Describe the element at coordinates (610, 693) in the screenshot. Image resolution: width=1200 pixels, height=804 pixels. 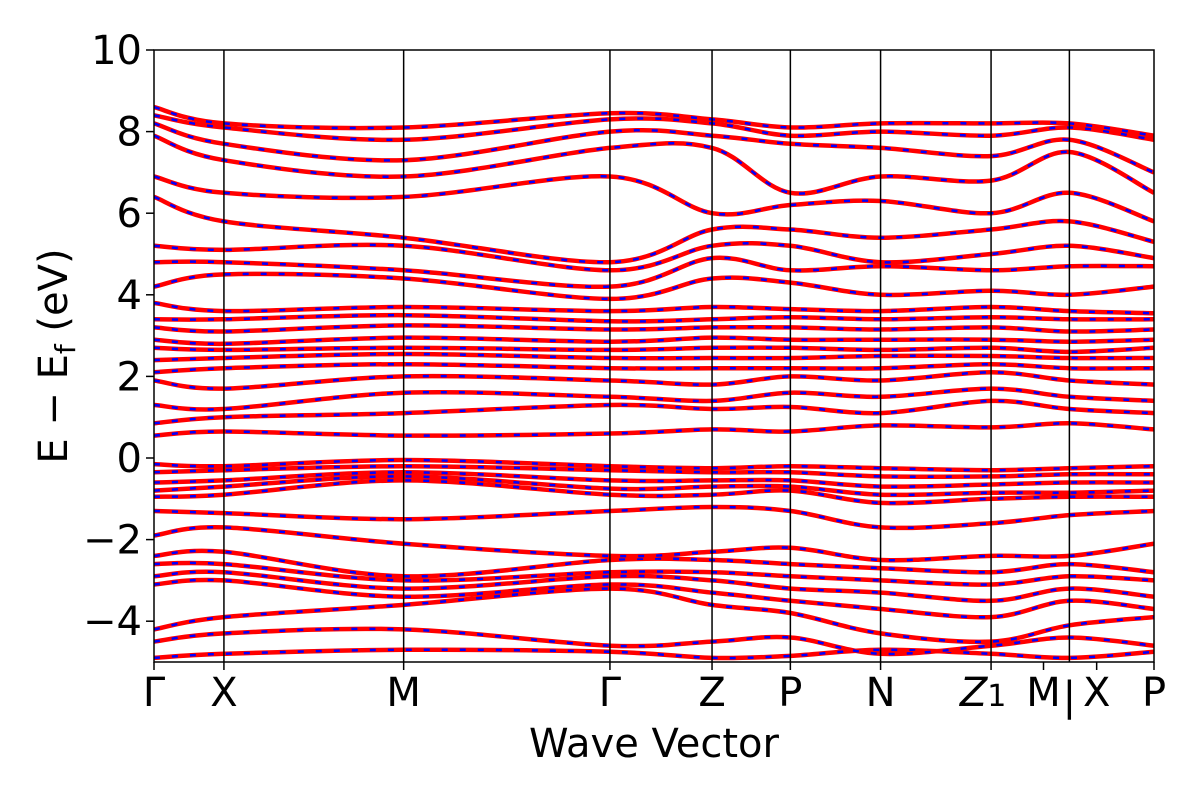
I see `x-tick-label-3: Γ` at that location.